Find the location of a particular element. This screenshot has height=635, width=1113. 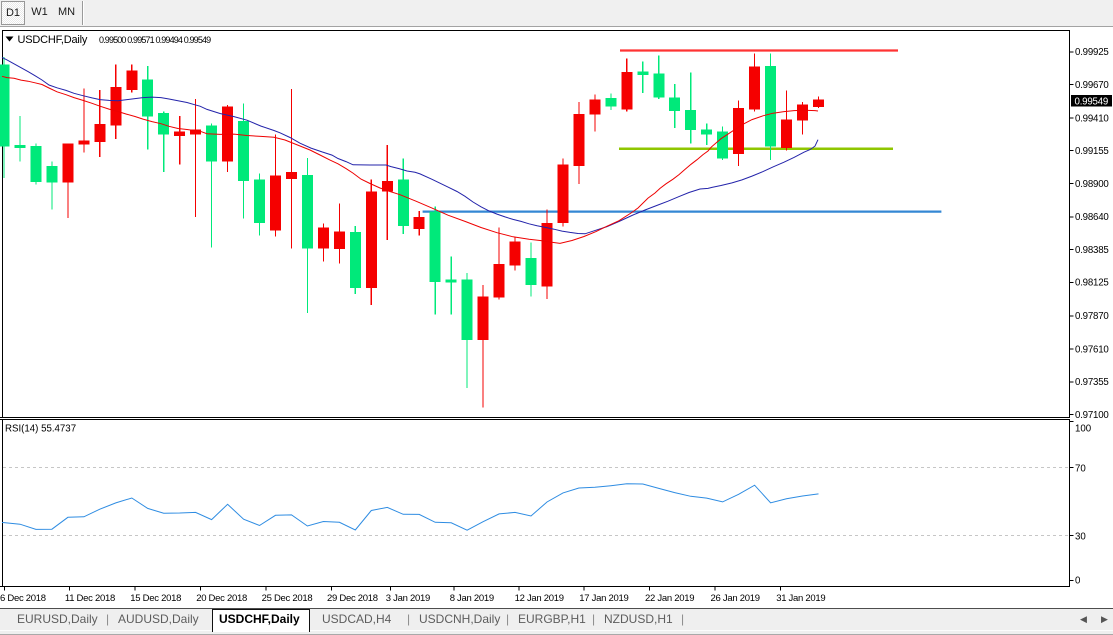

svg-text: 20 Dec 2018 is located at coordinates (221, 598).